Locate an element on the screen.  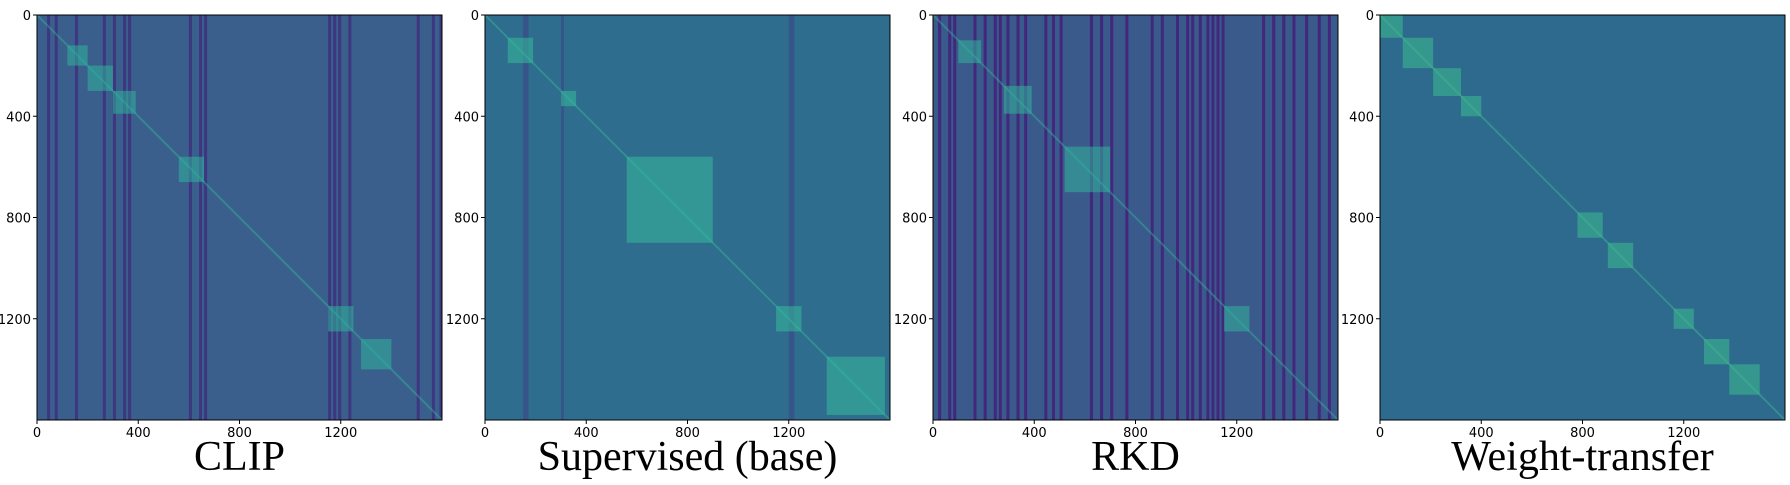
x-tick-label: 0 is located at coordinates (933, 433).